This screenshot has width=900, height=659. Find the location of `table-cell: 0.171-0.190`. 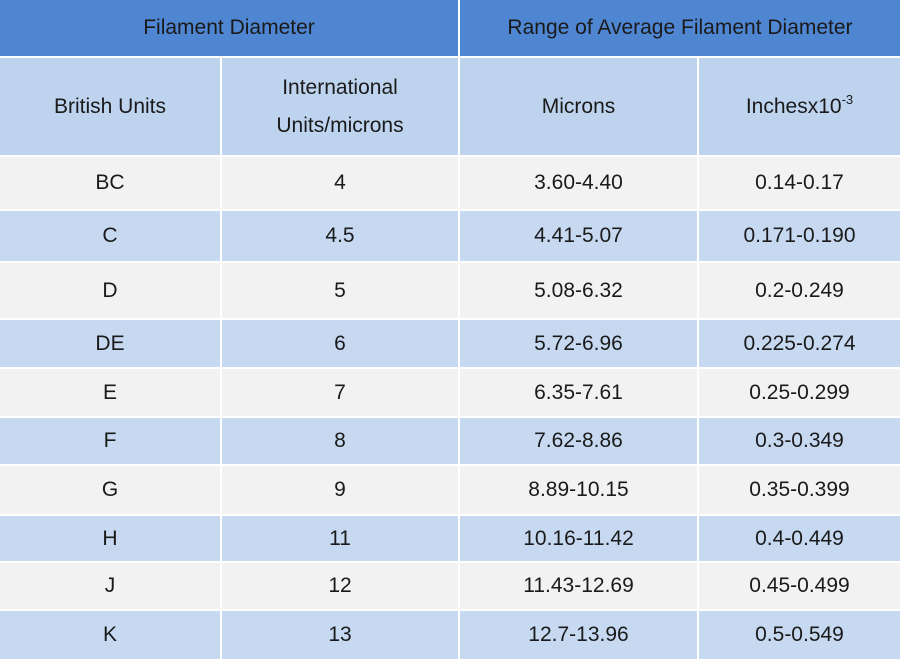

table-cell: 0.171-0.190 is located at coordinates (799, 236).